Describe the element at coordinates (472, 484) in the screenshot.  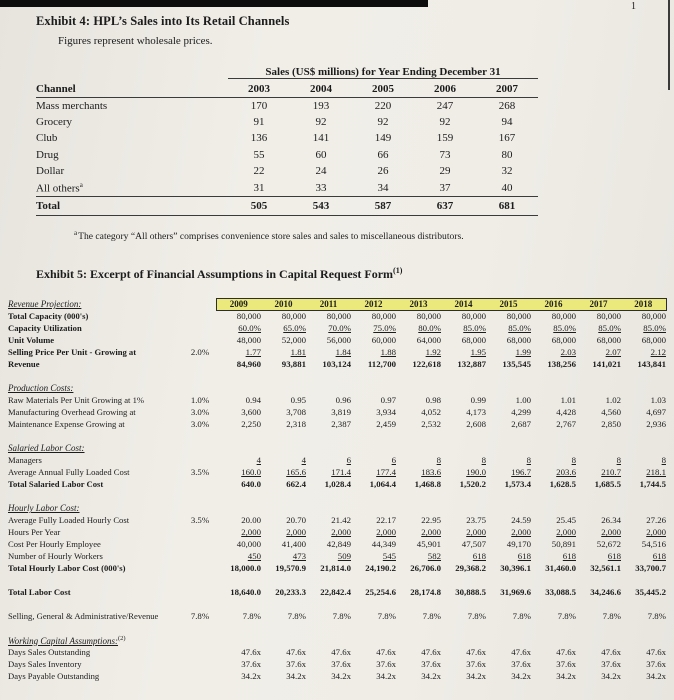
I see `assumption-value: 1,520.2` at that location.